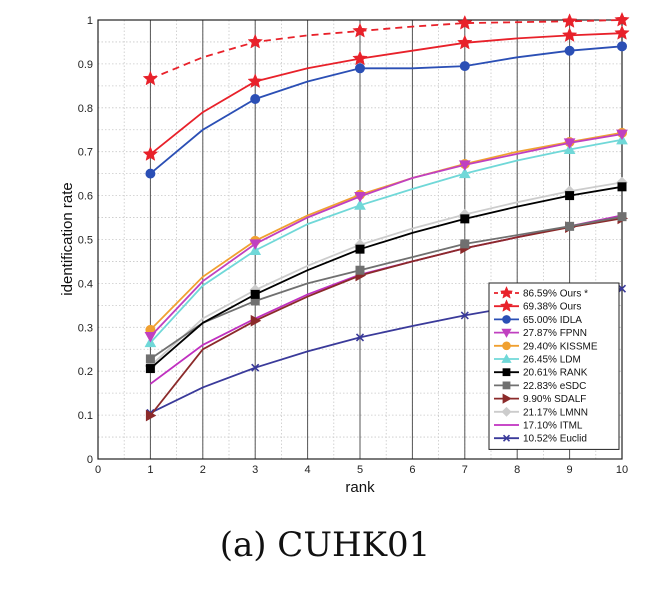 Image resolution: width=650 pixels, height=605 pixels. Describe the element at coordinates (325, 545) in the screenshot. I see `figure-caption: (a) CUHK01` at that location.